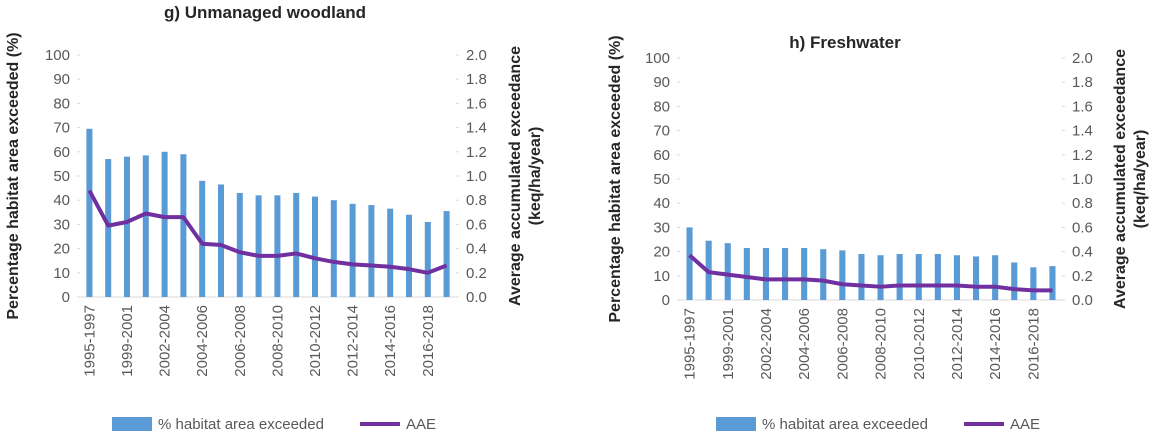 The width and height of the screenshot is (1158, 443). What do you see at coordinates (845, 42) in the screenshot?
I see `chart-title: h) Freshwater` at bounding box center [845, 42].